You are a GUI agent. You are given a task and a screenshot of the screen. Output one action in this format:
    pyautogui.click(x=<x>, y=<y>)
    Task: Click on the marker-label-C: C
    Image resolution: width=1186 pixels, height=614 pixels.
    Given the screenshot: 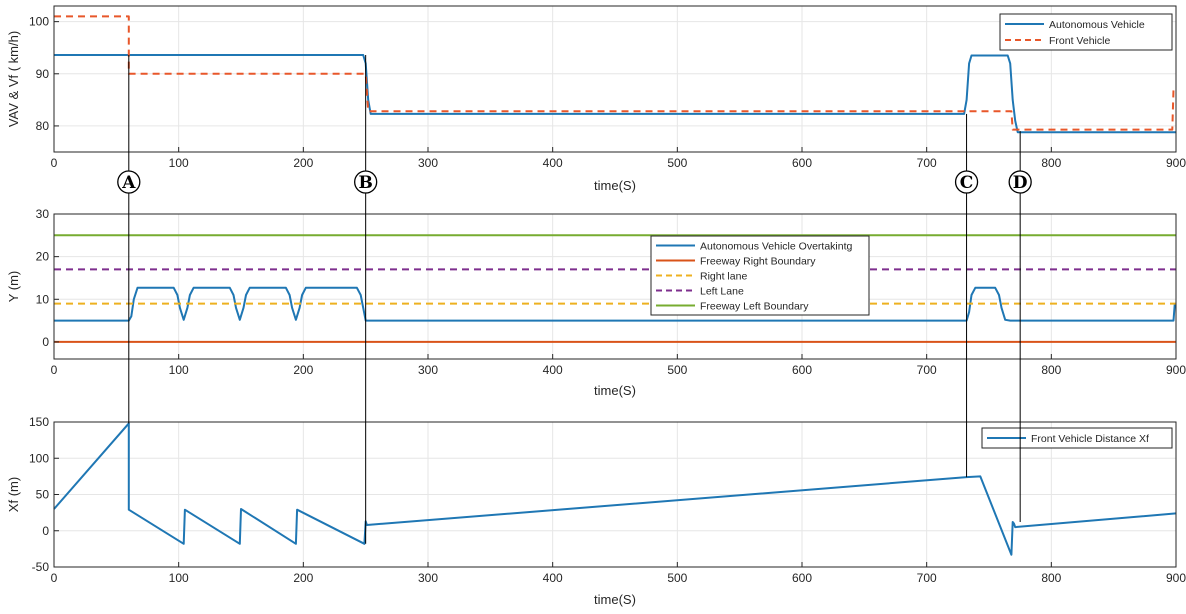 What is the action you would take?
    pyautogui.click(x=967, y=183)
    